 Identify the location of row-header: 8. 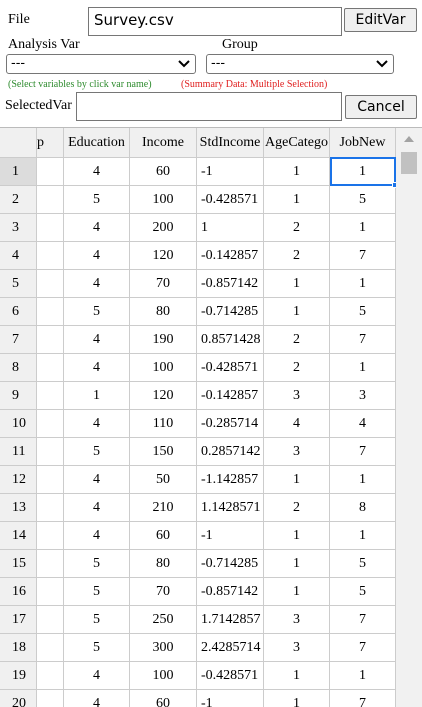
(18, 368).